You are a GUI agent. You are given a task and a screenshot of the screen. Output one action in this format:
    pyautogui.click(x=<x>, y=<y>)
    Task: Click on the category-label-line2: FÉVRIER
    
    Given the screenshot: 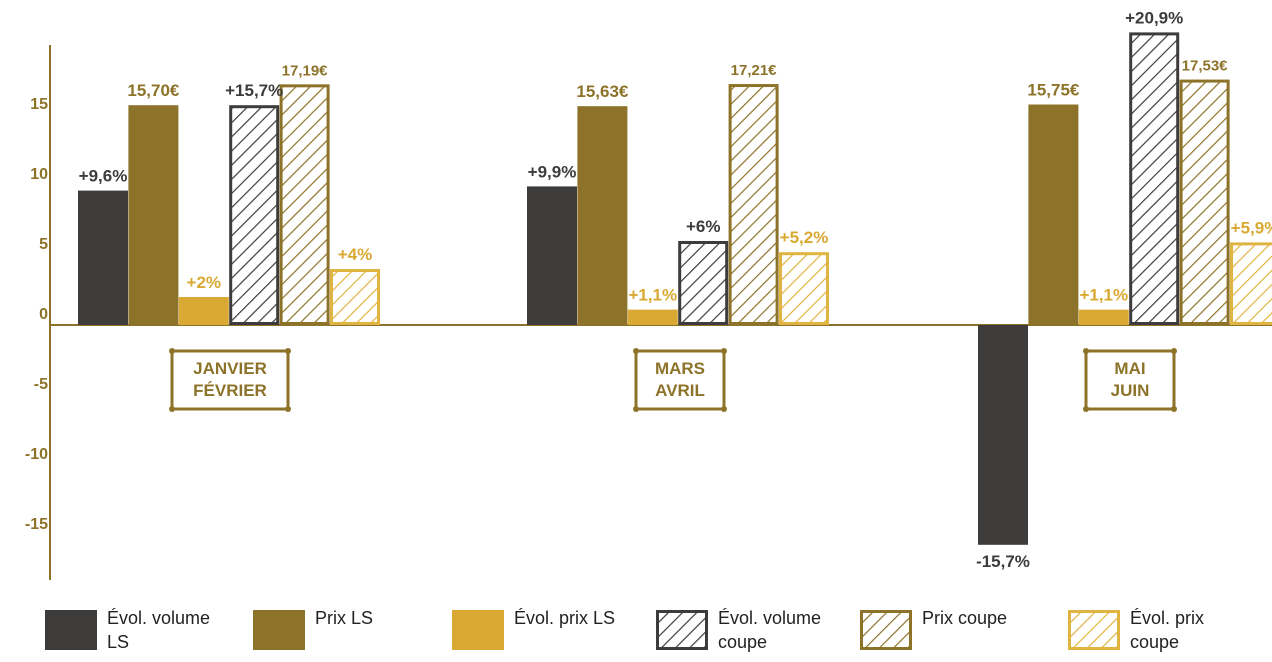 What is the action you would take?
    pyautogui.click(x=230, y=390)
    